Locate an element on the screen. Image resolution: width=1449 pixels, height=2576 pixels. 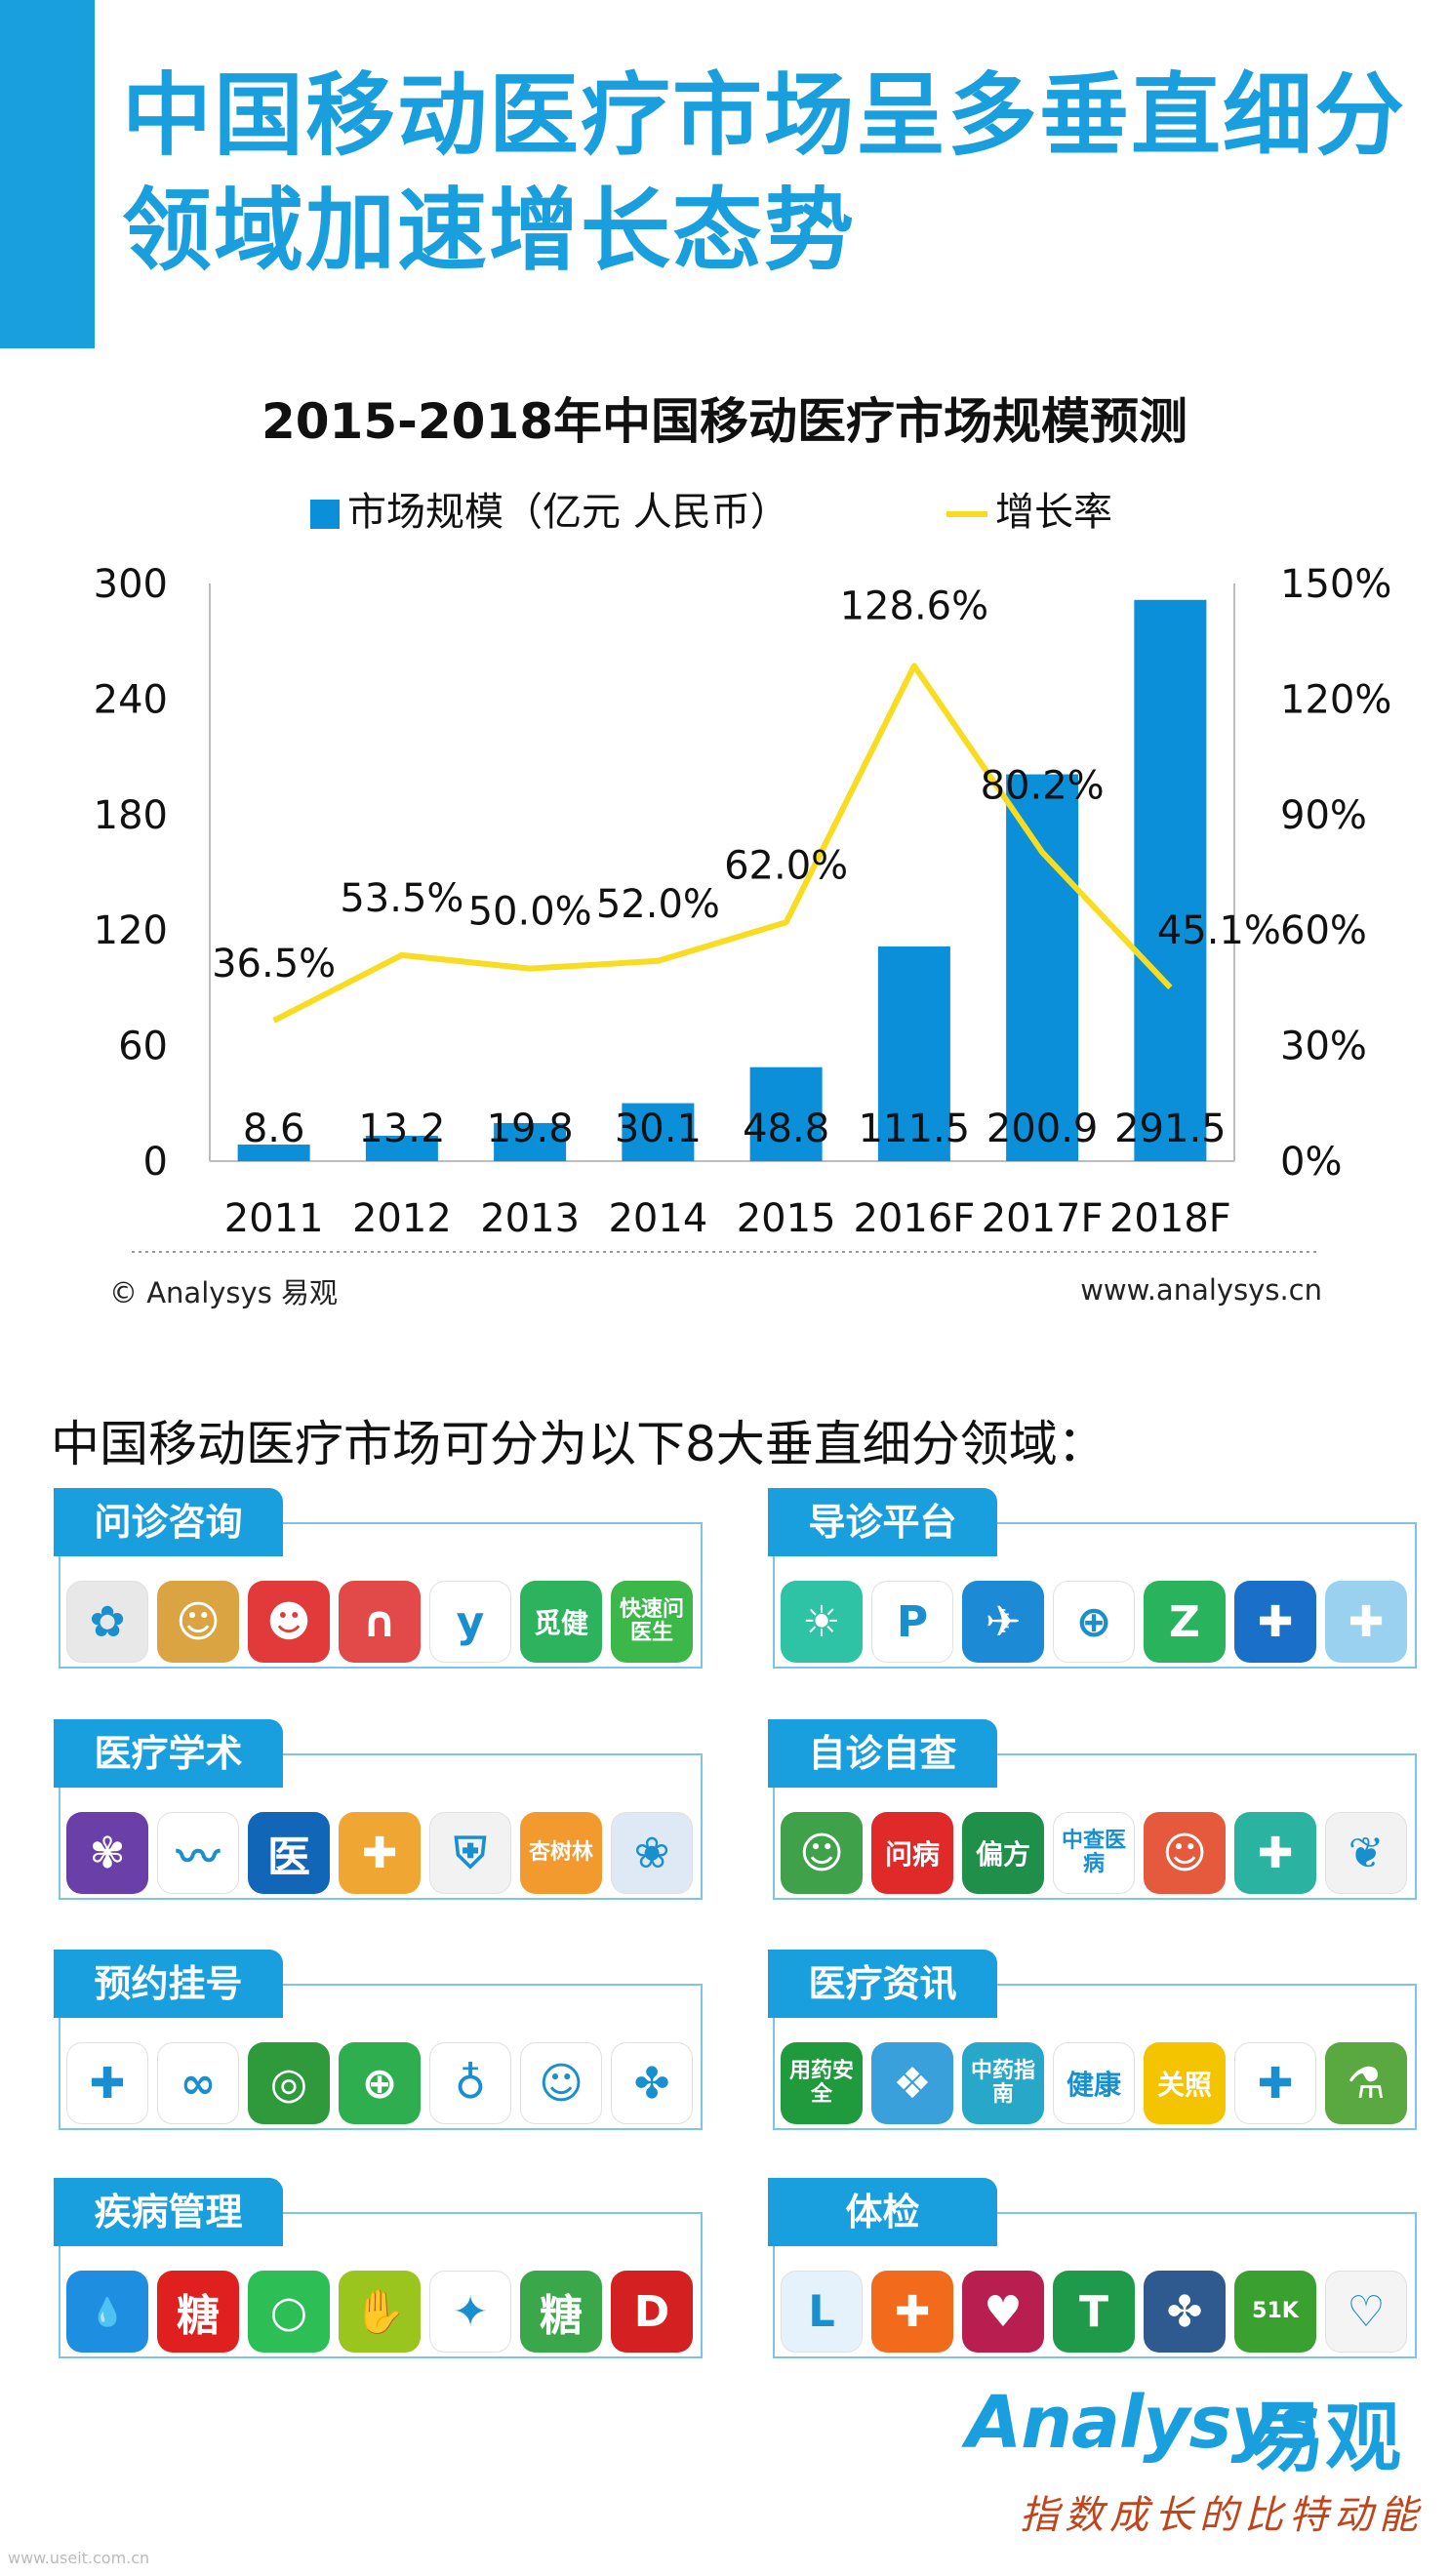
bar-value-label: 200.9 is located at coordinates (1042, 1129).